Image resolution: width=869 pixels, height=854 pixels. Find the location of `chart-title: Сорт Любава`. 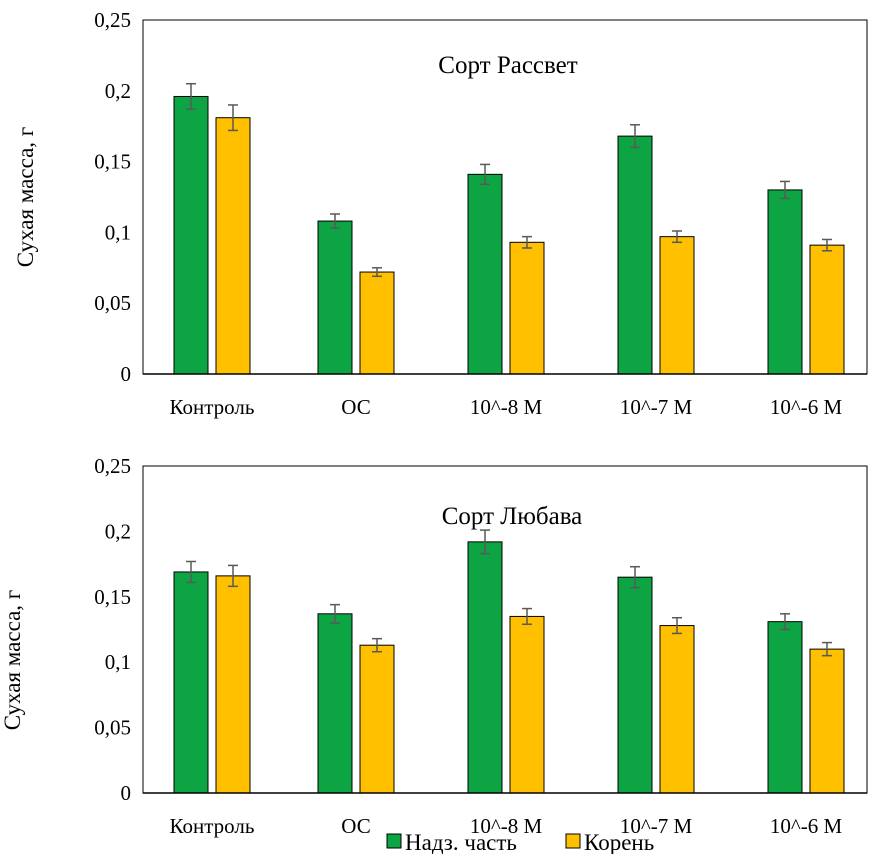

chart-title: Сорт Любава is located at coordinates (512, 516).